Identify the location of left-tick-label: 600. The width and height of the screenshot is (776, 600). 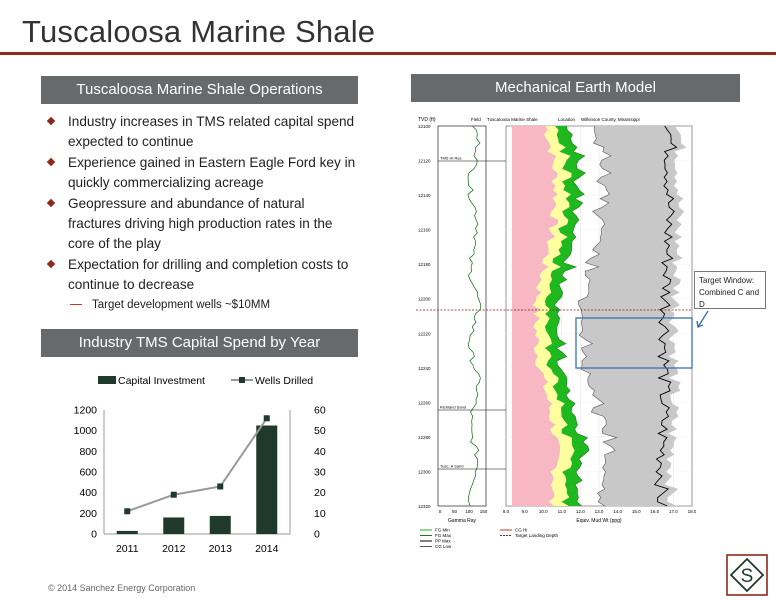
(88, 473).